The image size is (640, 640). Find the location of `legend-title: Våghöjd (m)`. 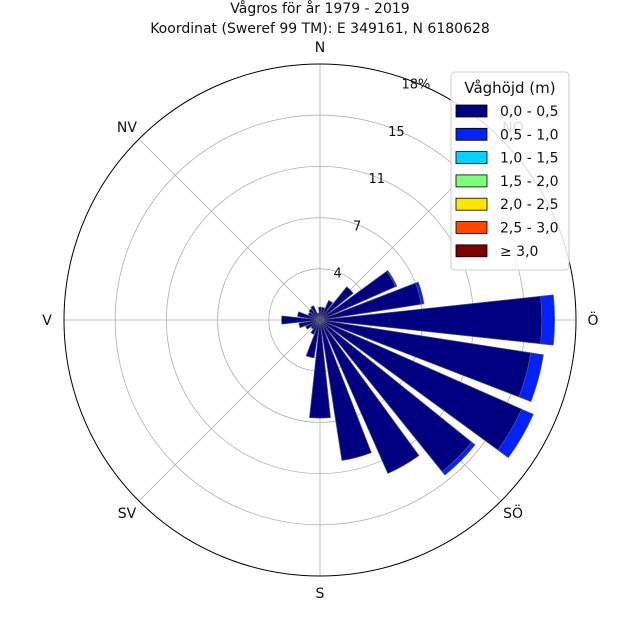

legend-title: Våghöjd (m) is located at coordinates (509, 88).